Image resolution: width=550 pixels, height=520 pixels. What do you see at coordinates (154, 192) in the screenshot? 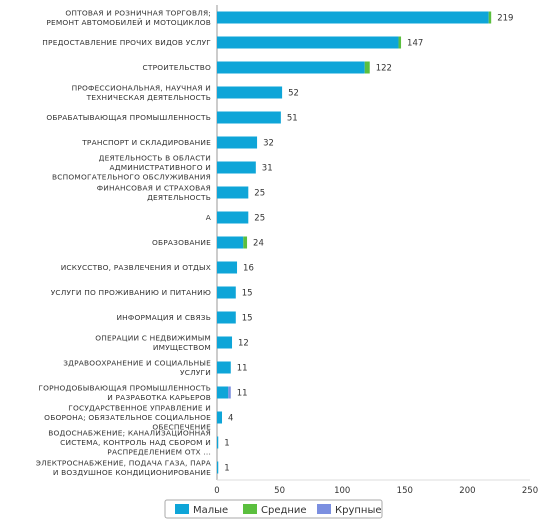
I see `category-label: ФИНАНСОВАЯ И СТРАХОВАЯ ДЕЯТЕЛЬНОСТЬ` at bounding box center [154, 192].